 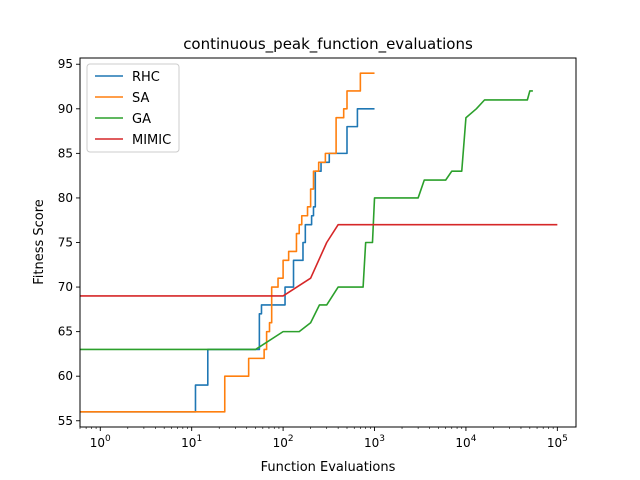 I want to click on y-axis-ticks: 55 60 65 70 75 80 85 90 95, so click(x=69, y=242).